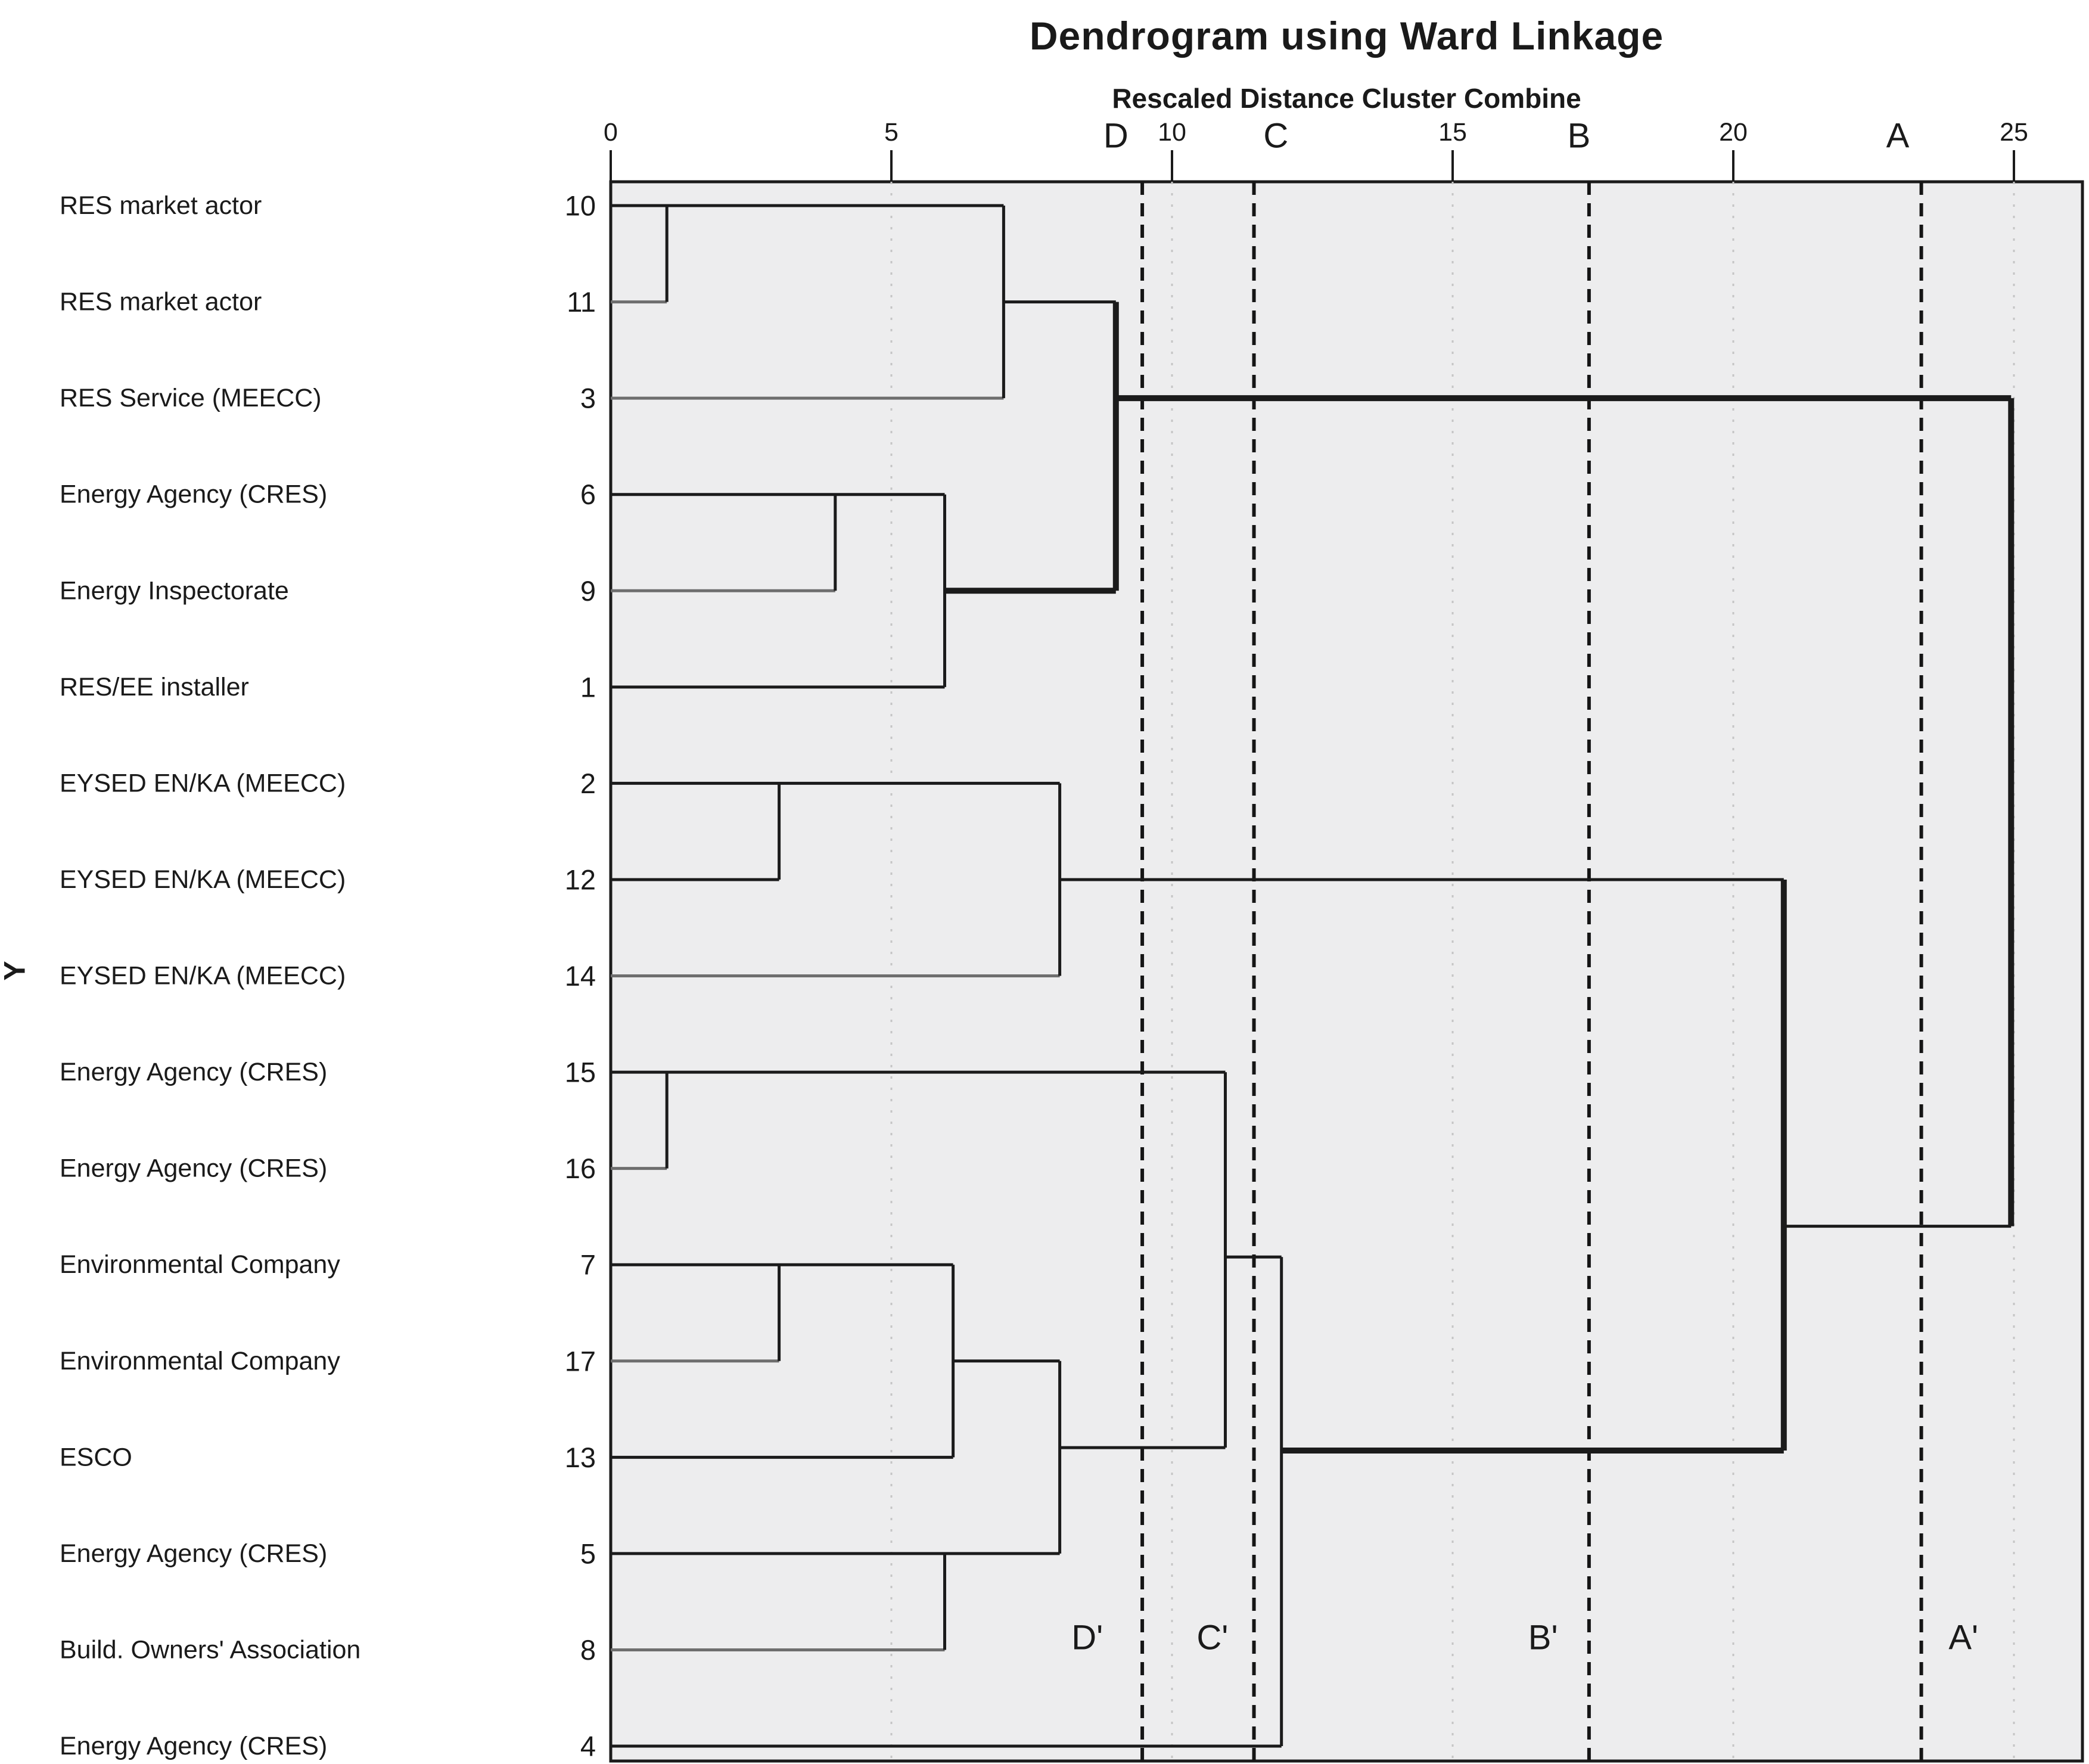 This screenshot has height=1764, width=2089. Describe the element at coordinates (588, 1265) in the screenshot. I see `leaf-case-number-7: 7` at that location.